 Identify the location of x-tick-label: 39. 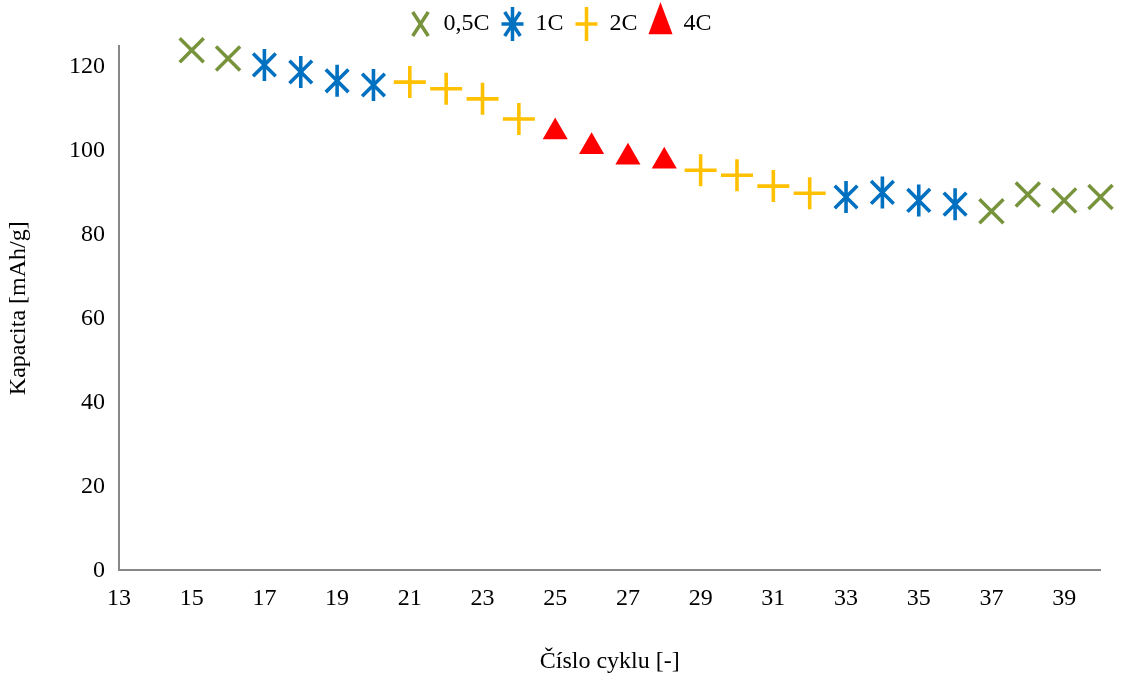
(1064, 597).